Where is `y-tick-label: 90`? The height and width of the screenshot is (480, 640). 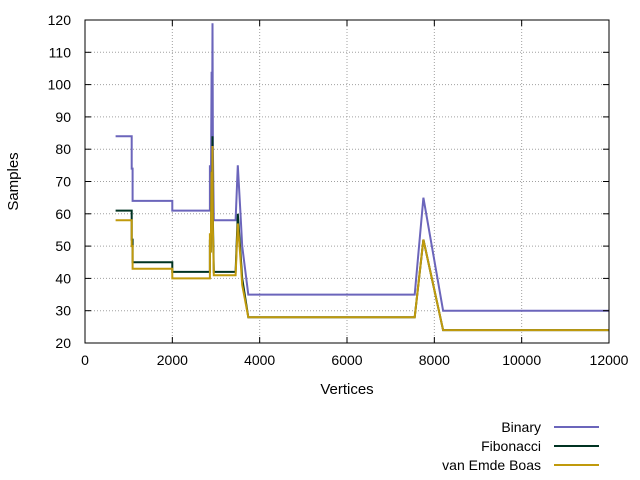
y-tick-label: 90 is located at coordinates (63, 117).